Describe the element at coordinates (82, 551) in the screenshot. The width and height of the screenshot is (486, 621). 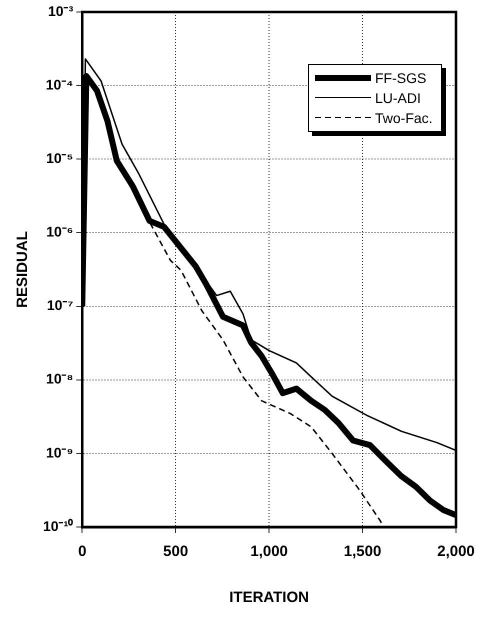
I see `x-tick-label: 0` at that location.